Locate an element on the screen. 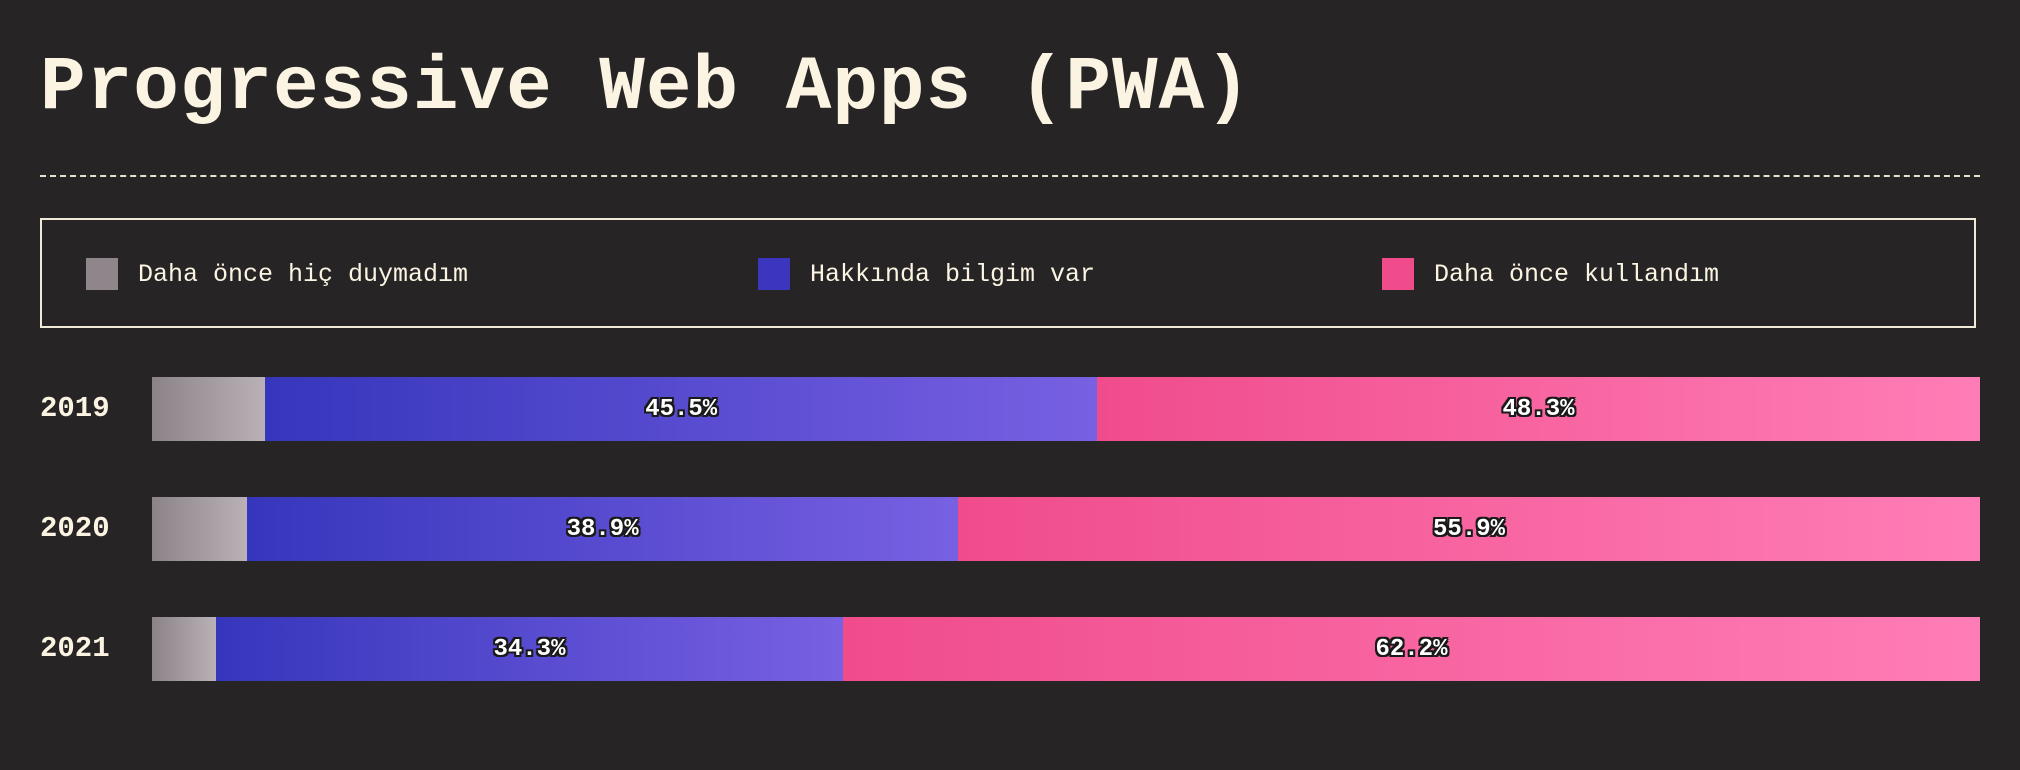 Image resolution: width=2020 pixels, height=770 pixels. data-label-2019-know-about: 45.5% is located at coordinates (681, 409).